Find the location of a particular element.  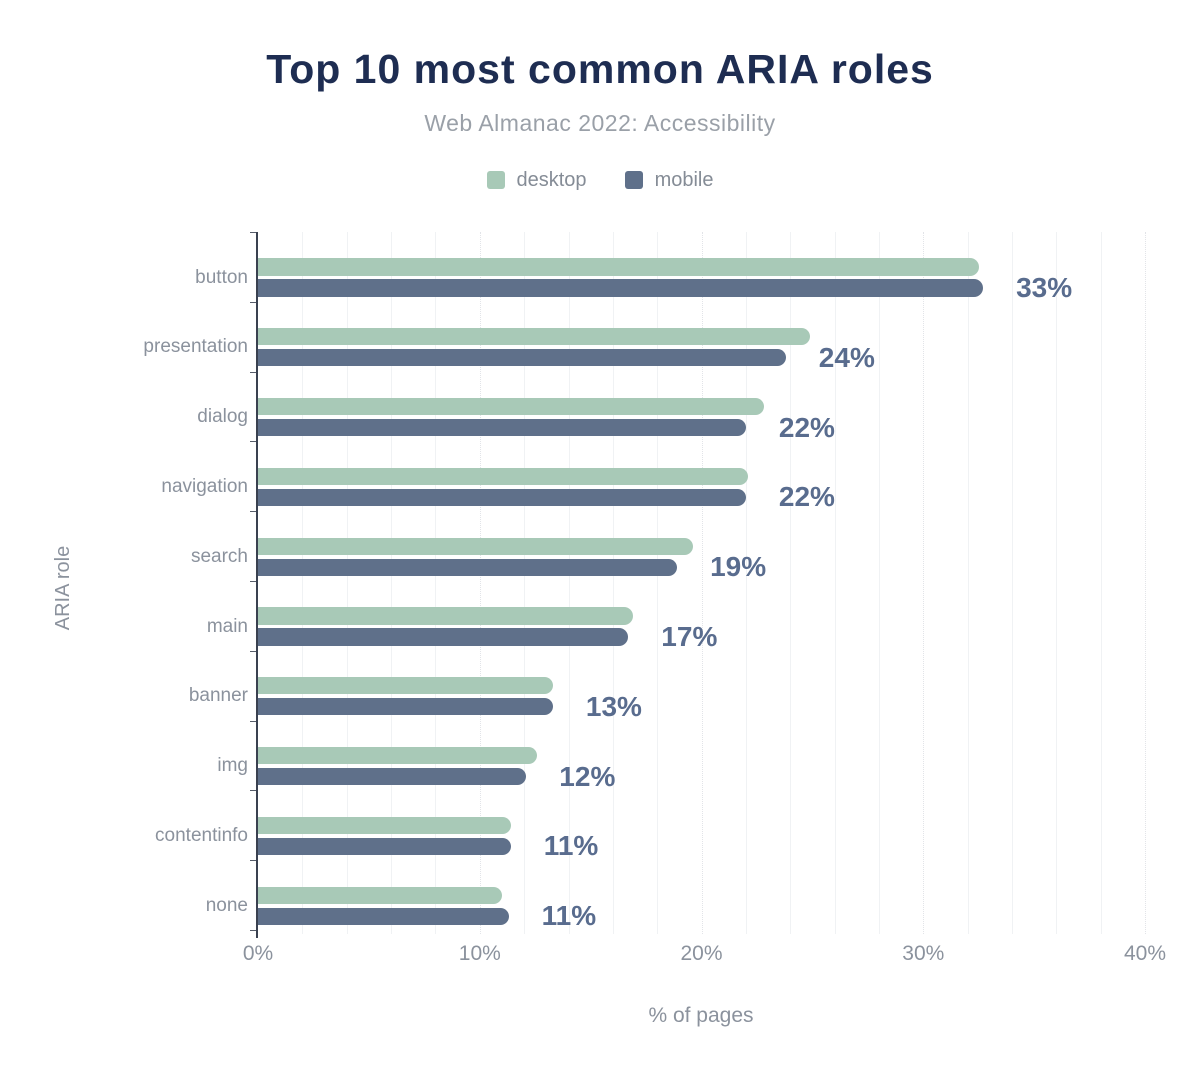

x-tick-label: 20% is located at coordinates (701, 953).